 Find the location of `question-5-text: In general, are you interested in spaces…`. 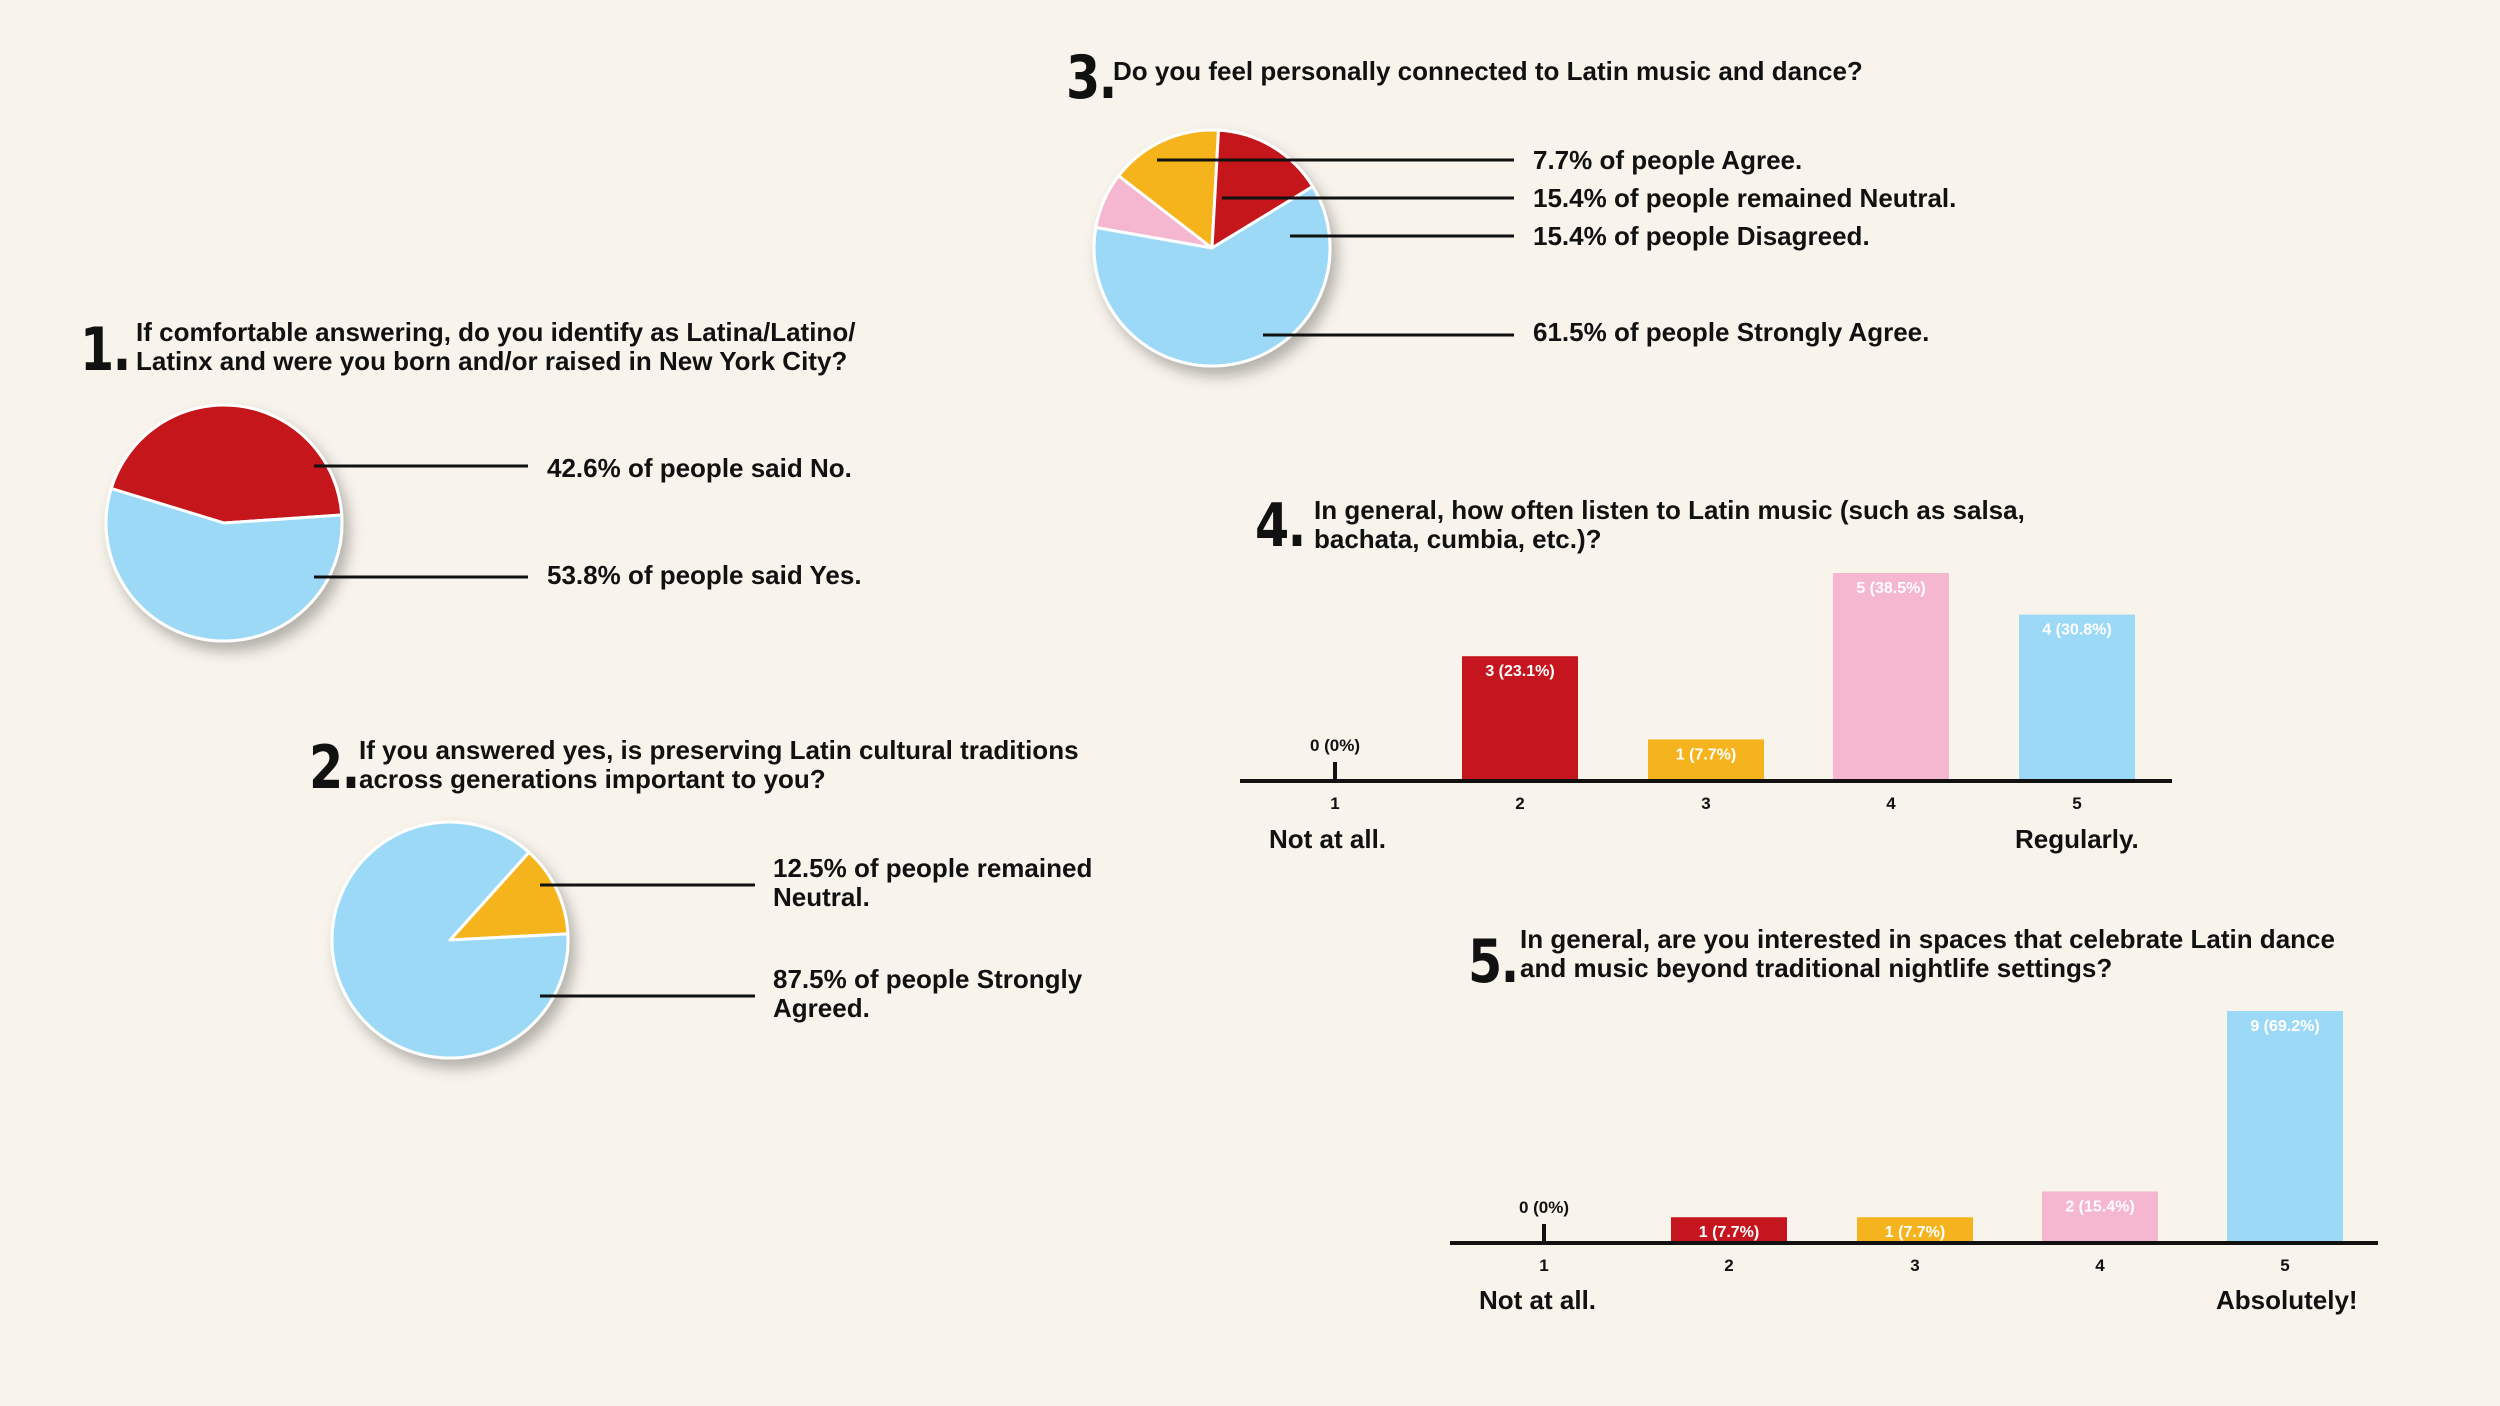

question-5-text: In general, are you interested in spaces… is located at coordinates (1927, 953).